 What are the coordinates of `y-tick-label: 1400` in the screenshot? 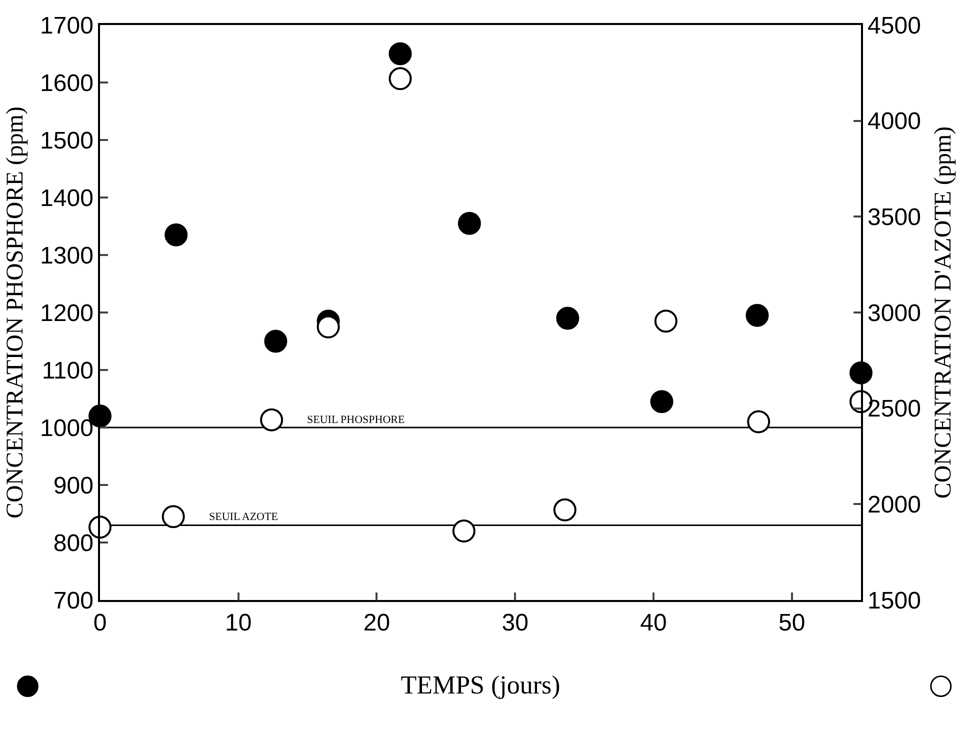 It's located at (67, 198).